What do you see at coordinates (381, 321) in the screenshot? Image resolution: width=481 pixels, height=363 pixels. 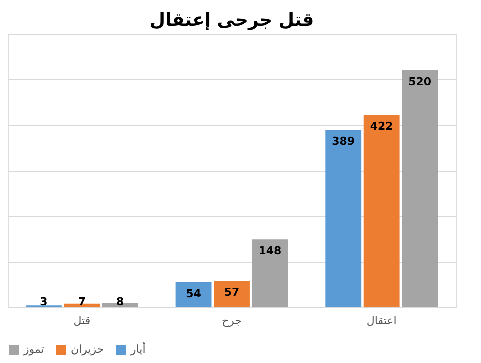 I see `x-tick-label: اعتقال` at bounding box center [381, 321].